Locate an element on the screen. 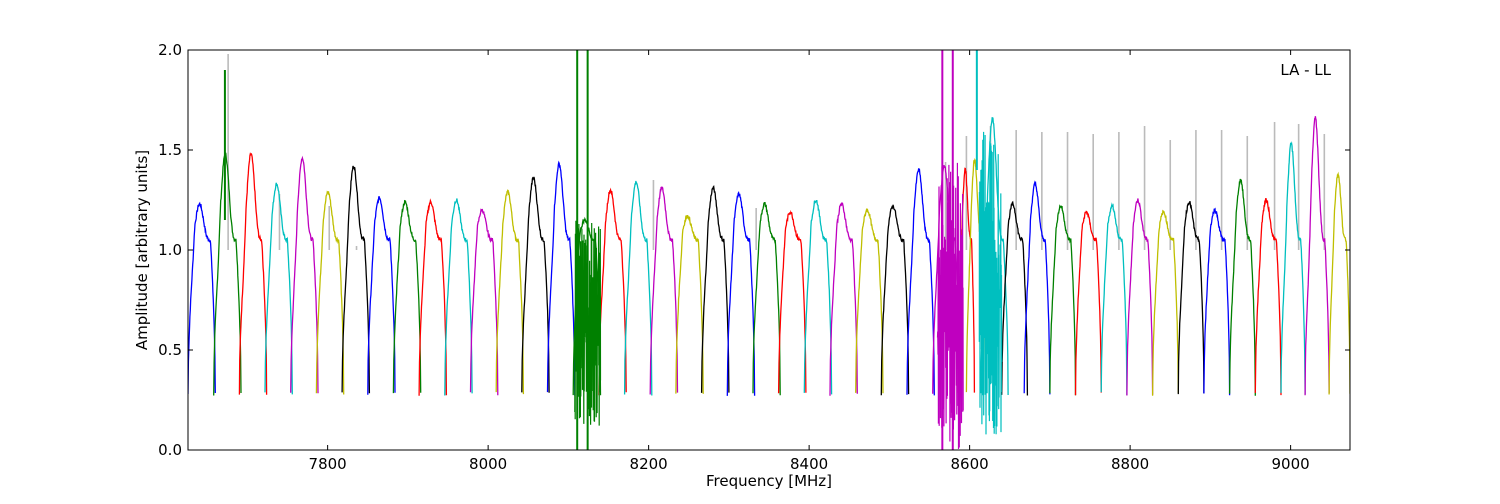  y-tick-label: 2.0 is located at coordinates (170, 50).